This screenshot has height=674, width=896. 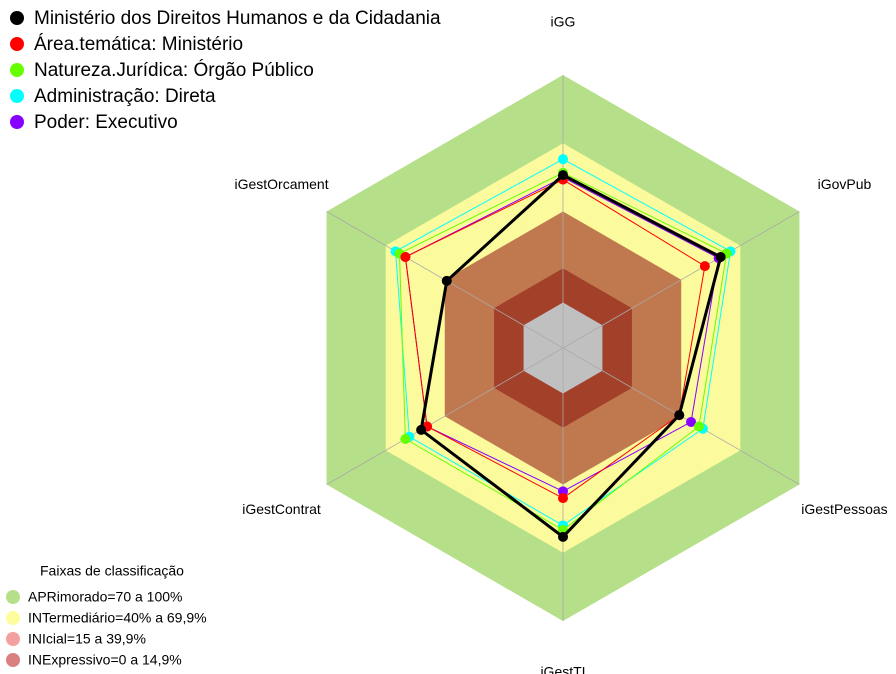 What do you see at coordinates (845, 184) in the screenshot?
I see `axis-label: iGovPub` at bounding box center [845, 184].